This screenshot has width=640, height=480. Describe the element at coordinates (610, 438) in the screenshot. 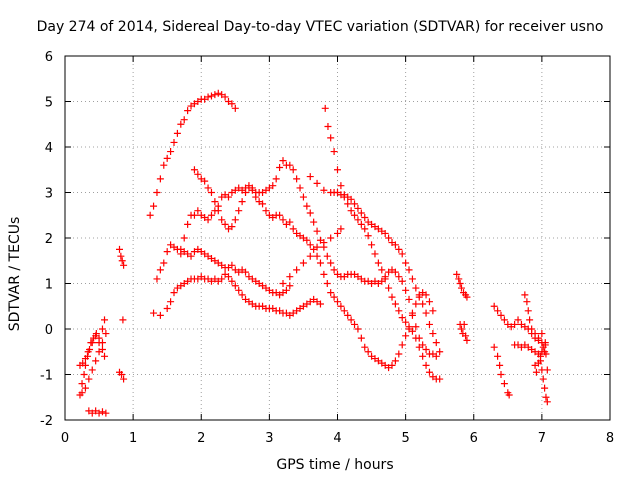

I see `x-tick-label: 8` at that location.